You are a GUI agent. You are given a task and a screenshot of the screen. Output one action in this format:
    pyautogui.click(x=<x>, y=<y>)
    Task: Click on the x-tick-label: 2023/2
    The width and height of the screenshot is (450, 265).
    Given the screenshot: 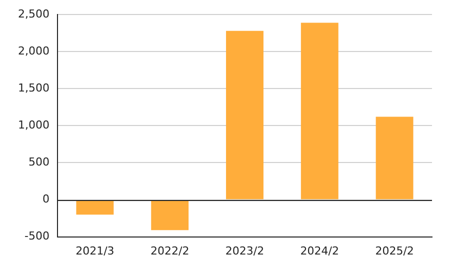 What is the action you would take?
    pyautogui.click(x=244, y=251)
    